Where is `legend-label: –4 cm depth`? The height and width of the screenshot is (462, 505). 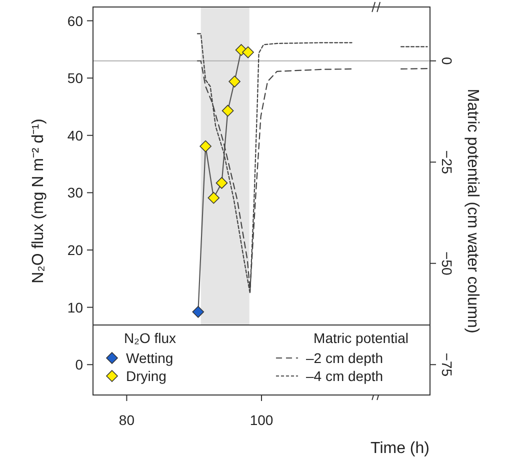 legend-label: –4 cm depth is located at coordinates (345, 376).